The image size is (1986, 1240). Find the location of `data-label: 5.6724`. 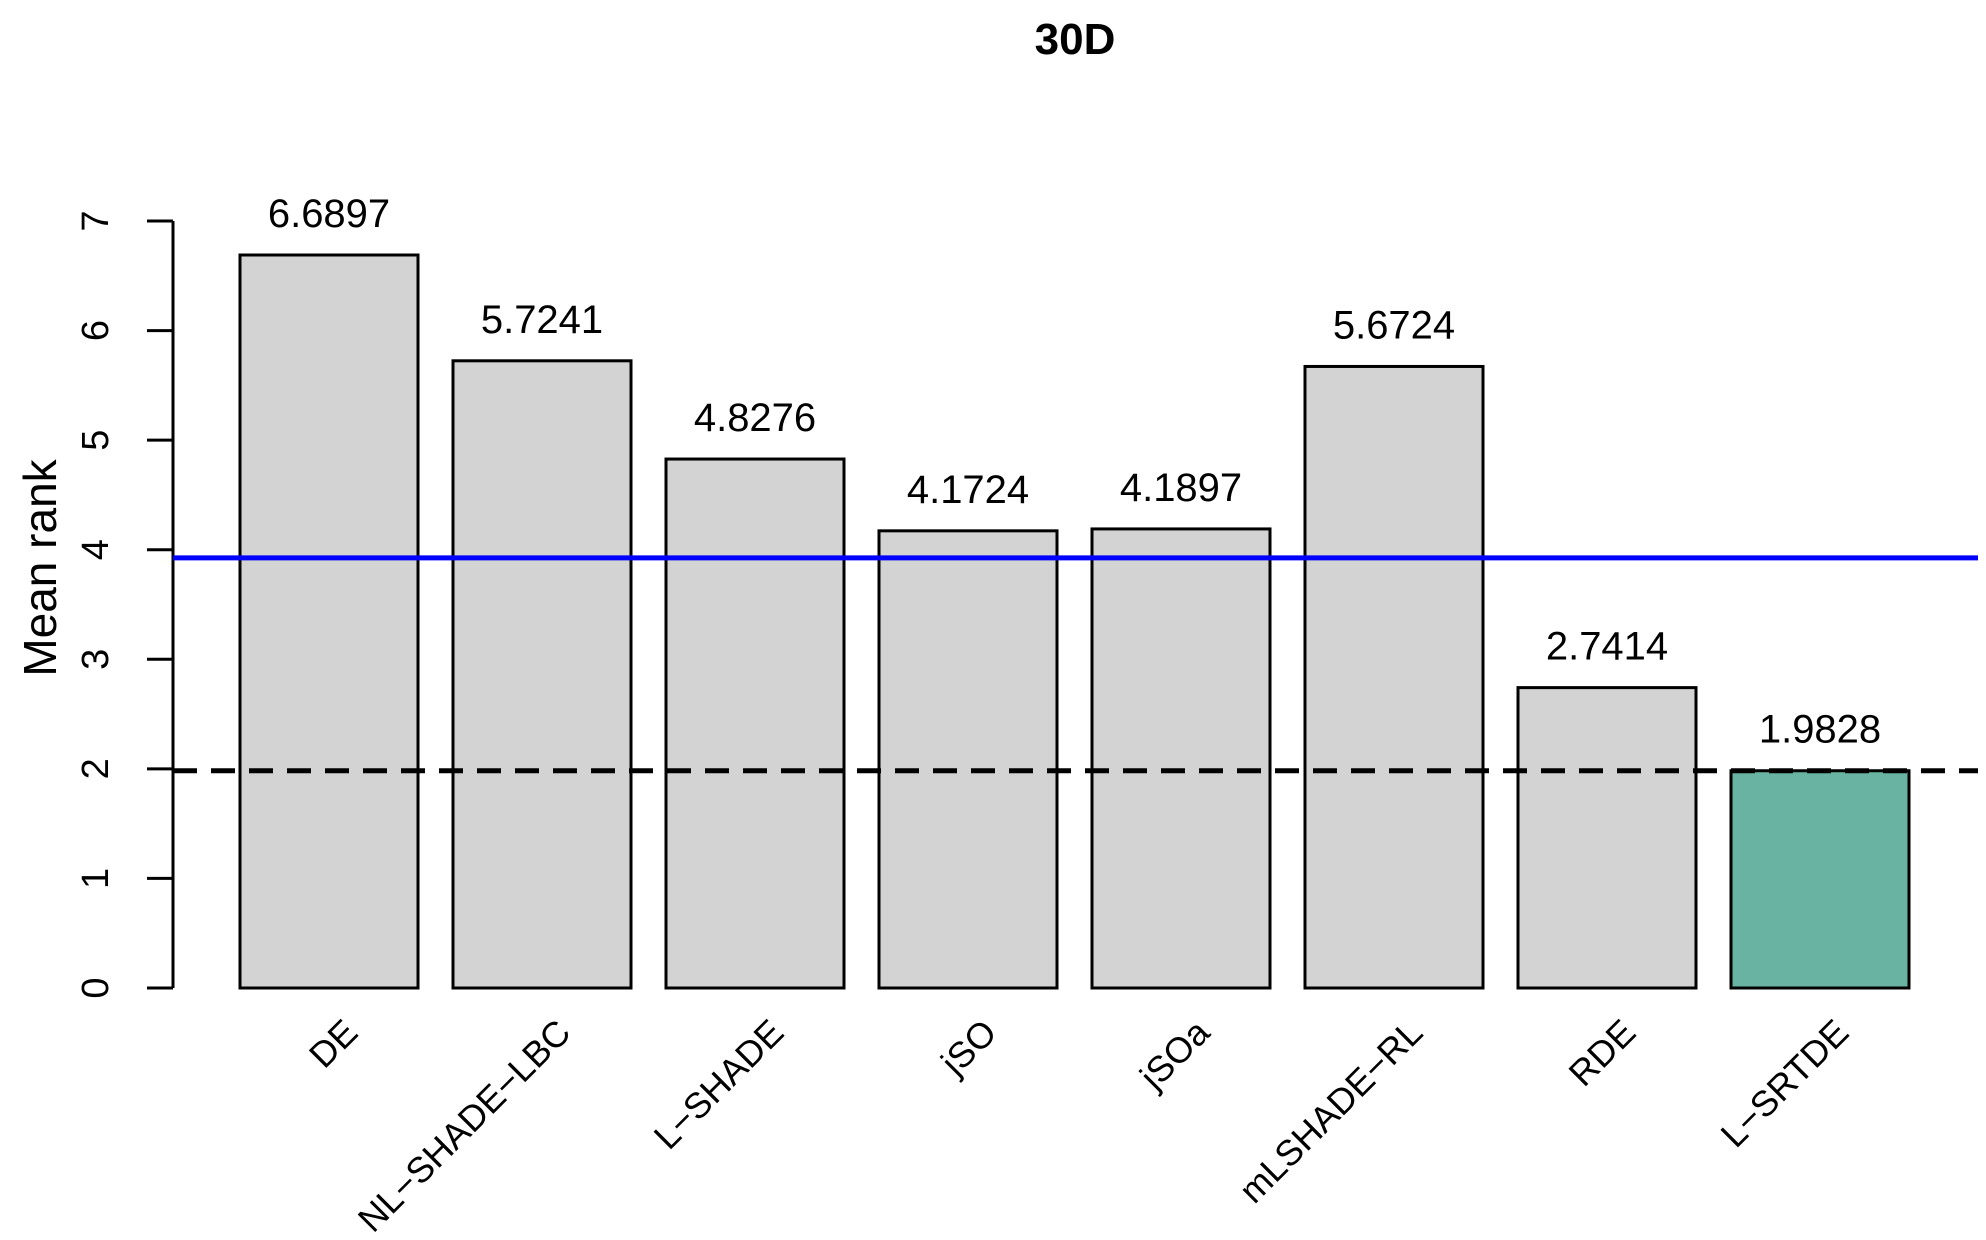

data-label: 5.6724 is located at coordinates (1394, 325).